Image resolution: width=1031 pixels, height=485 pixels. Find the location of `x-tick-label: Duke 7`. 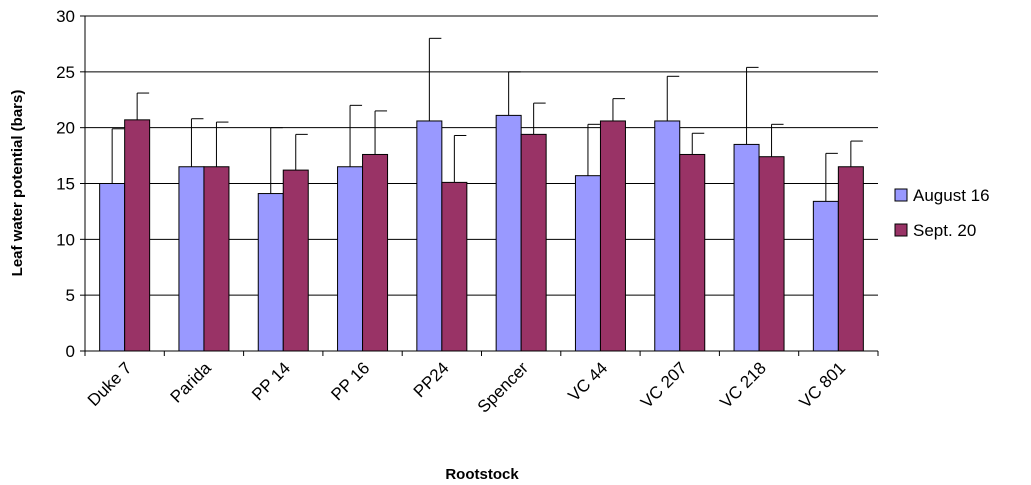

x-tick-label: Duke 7 is located at coordinates (110, 384).